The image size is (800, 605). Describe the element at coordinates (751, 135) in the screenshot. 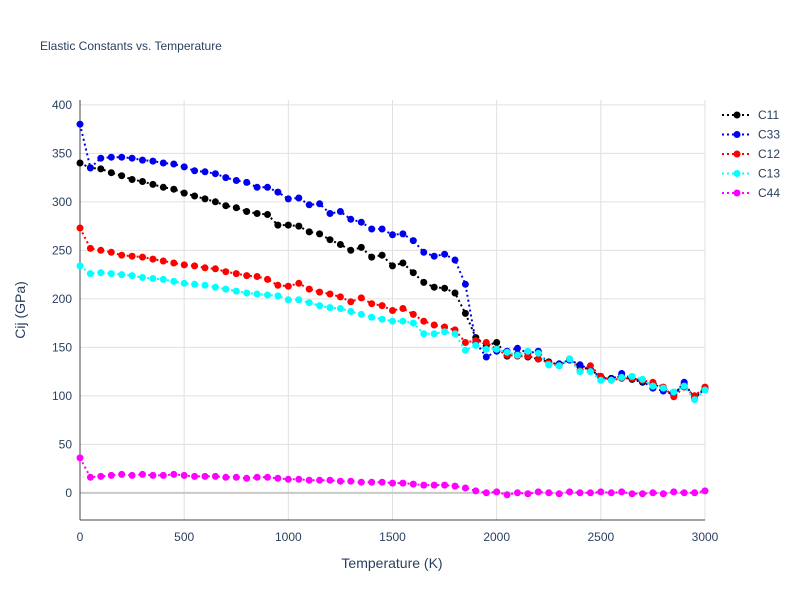

I see `legend-item-c33: C33` at that location.